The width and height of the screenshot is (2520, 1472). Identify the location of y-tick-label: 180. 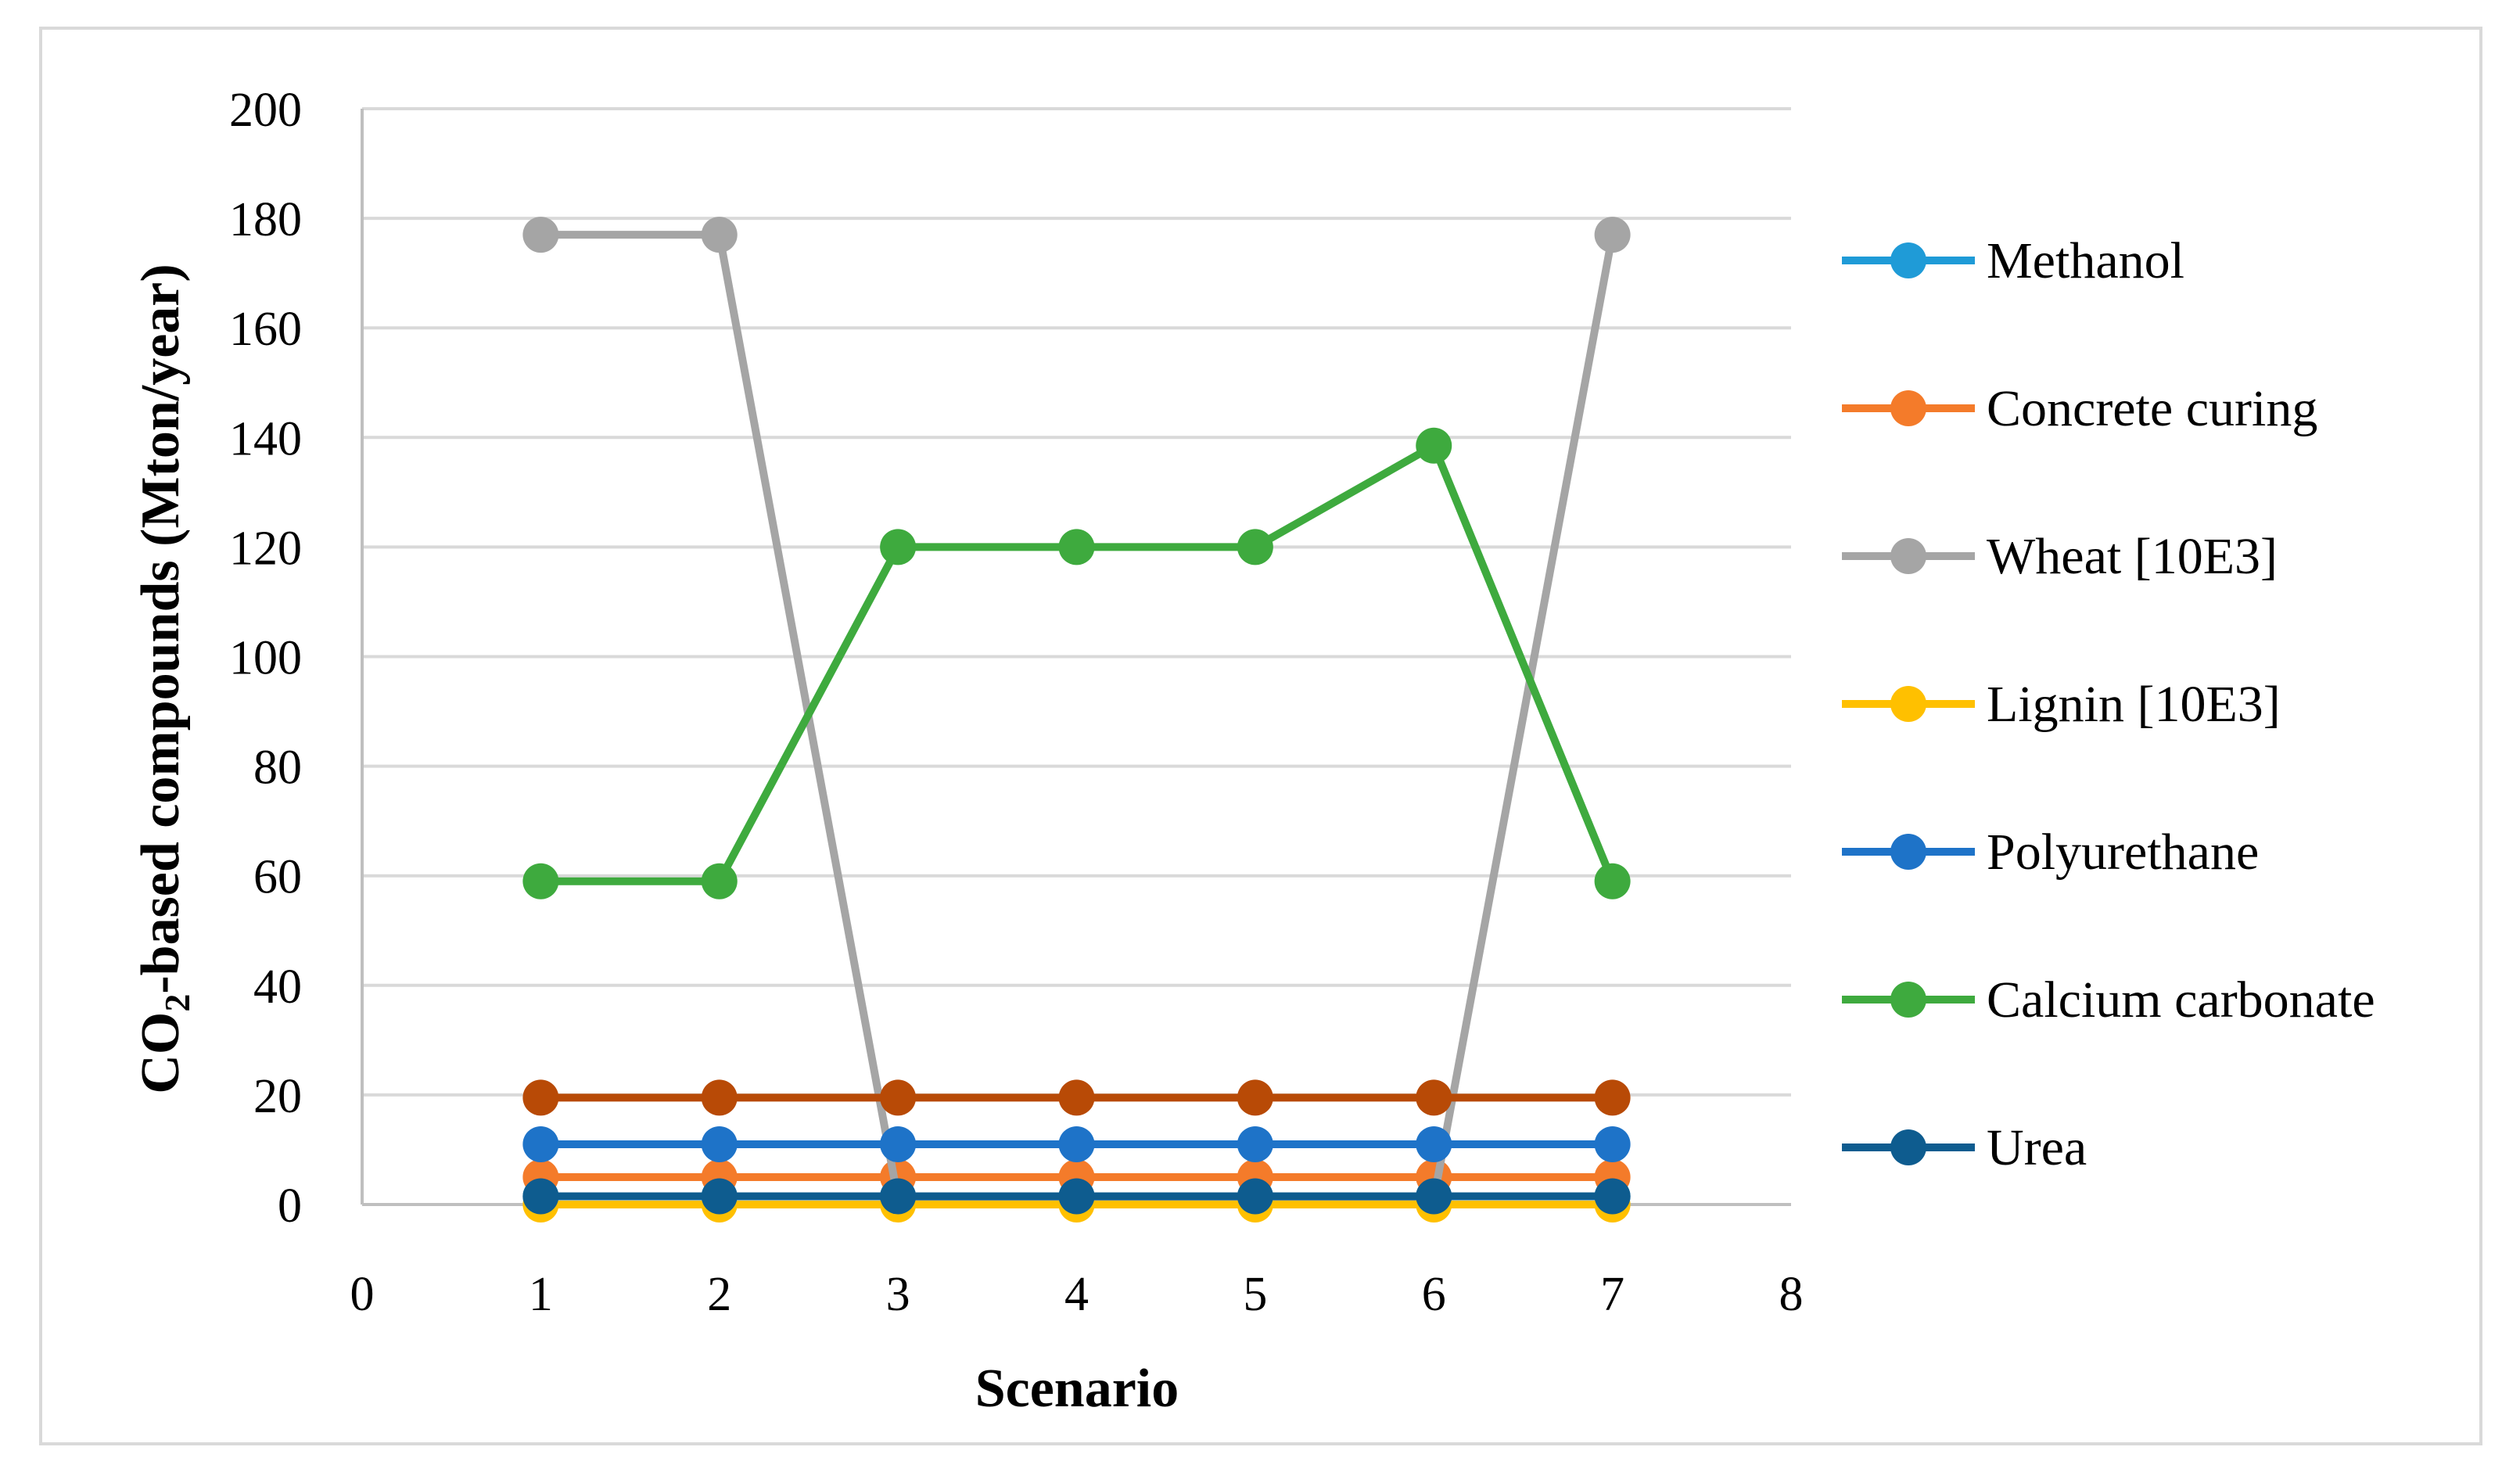
(265, 219).